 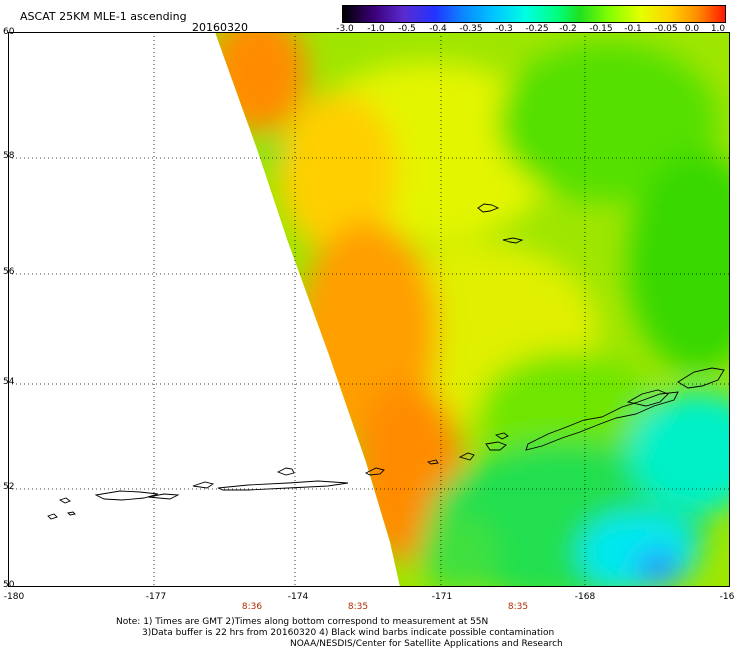 I want to click on latitude-label: 58, so click(x=9, y=156).